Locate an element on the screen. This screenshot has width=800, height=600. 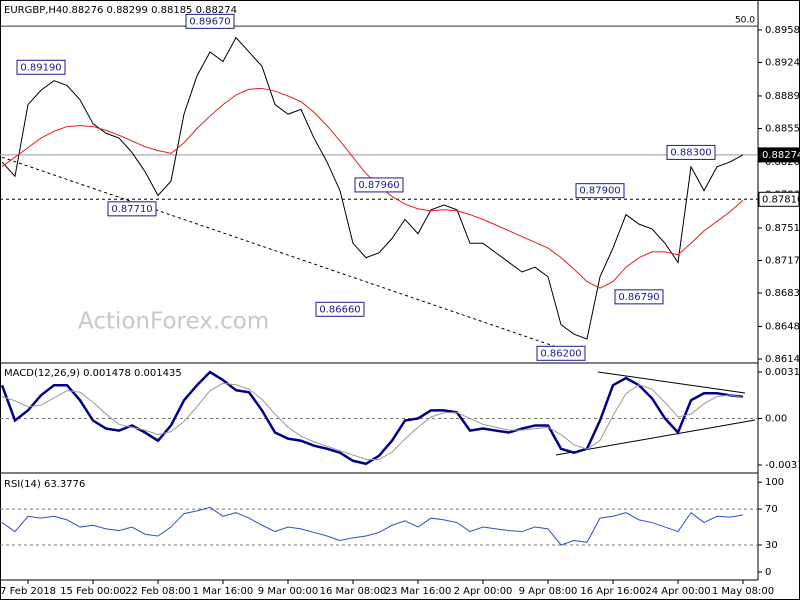
chart-title: EURGBP,H4 is located at coordinates (33, 10).